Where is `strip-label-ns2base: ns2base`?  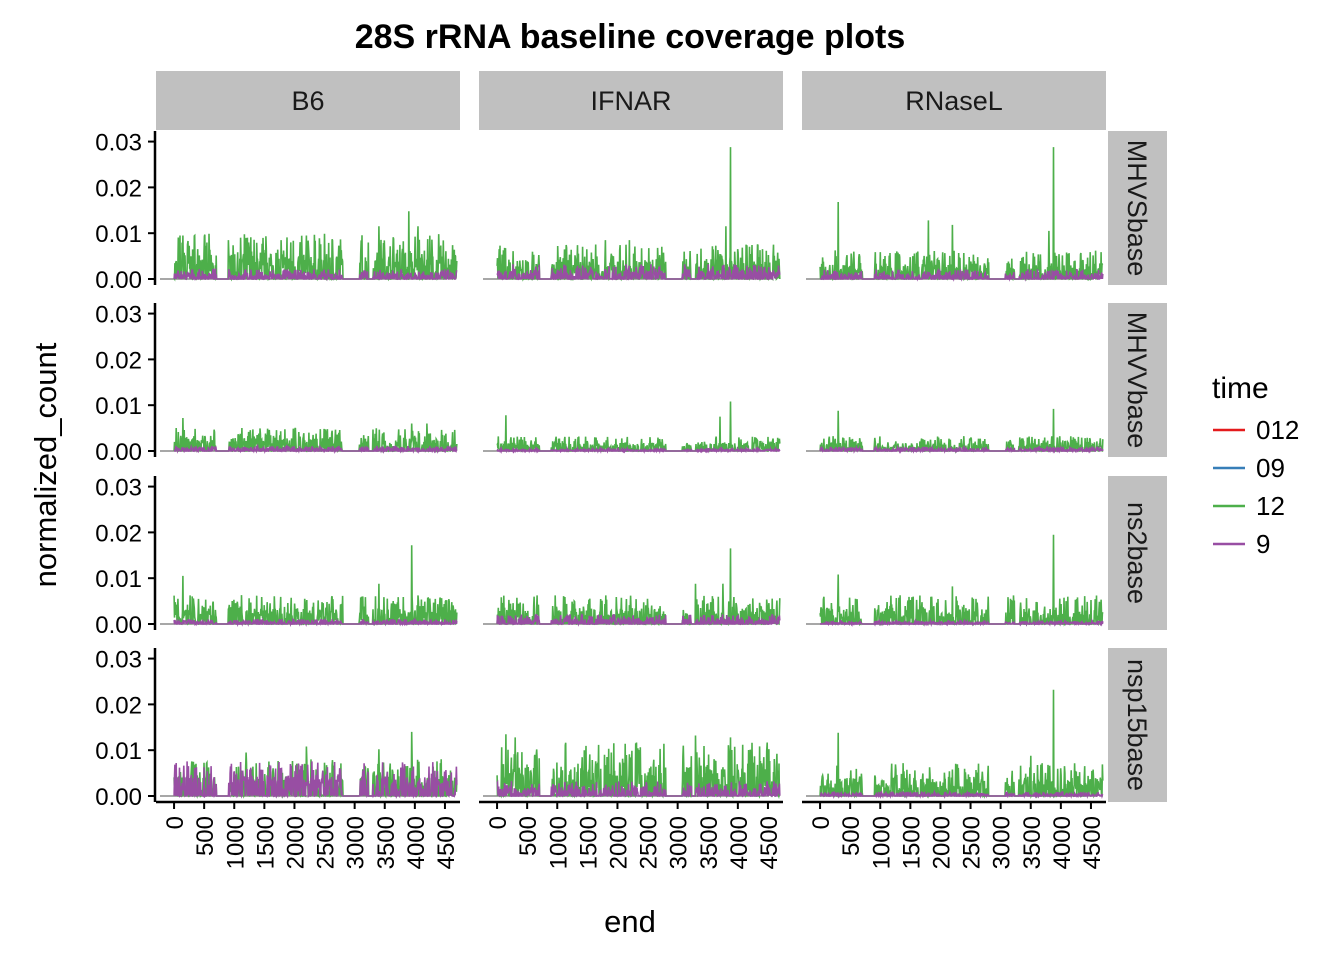 strip-label-ns2base: ns2base is located at coordinates (1137, 553).